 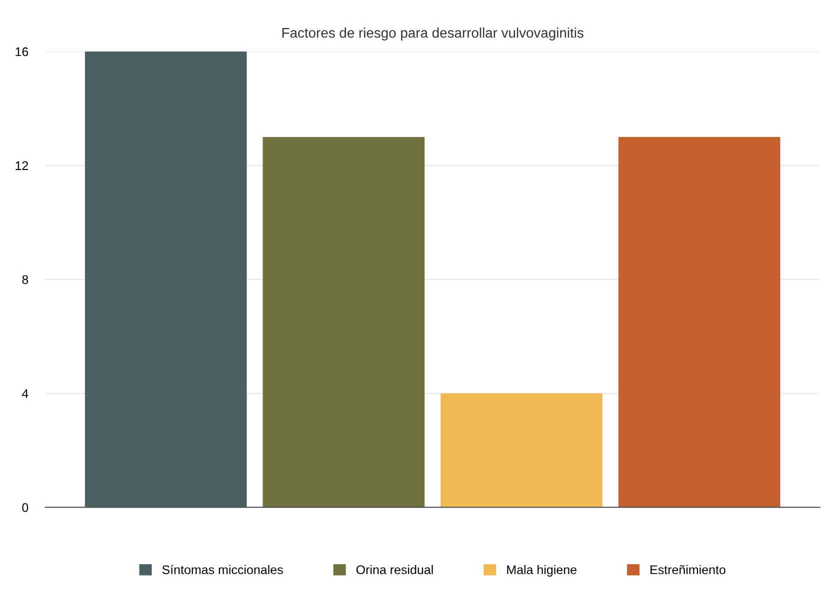 I want to click on y-tick-label: 8, so click(x=25, y=279).